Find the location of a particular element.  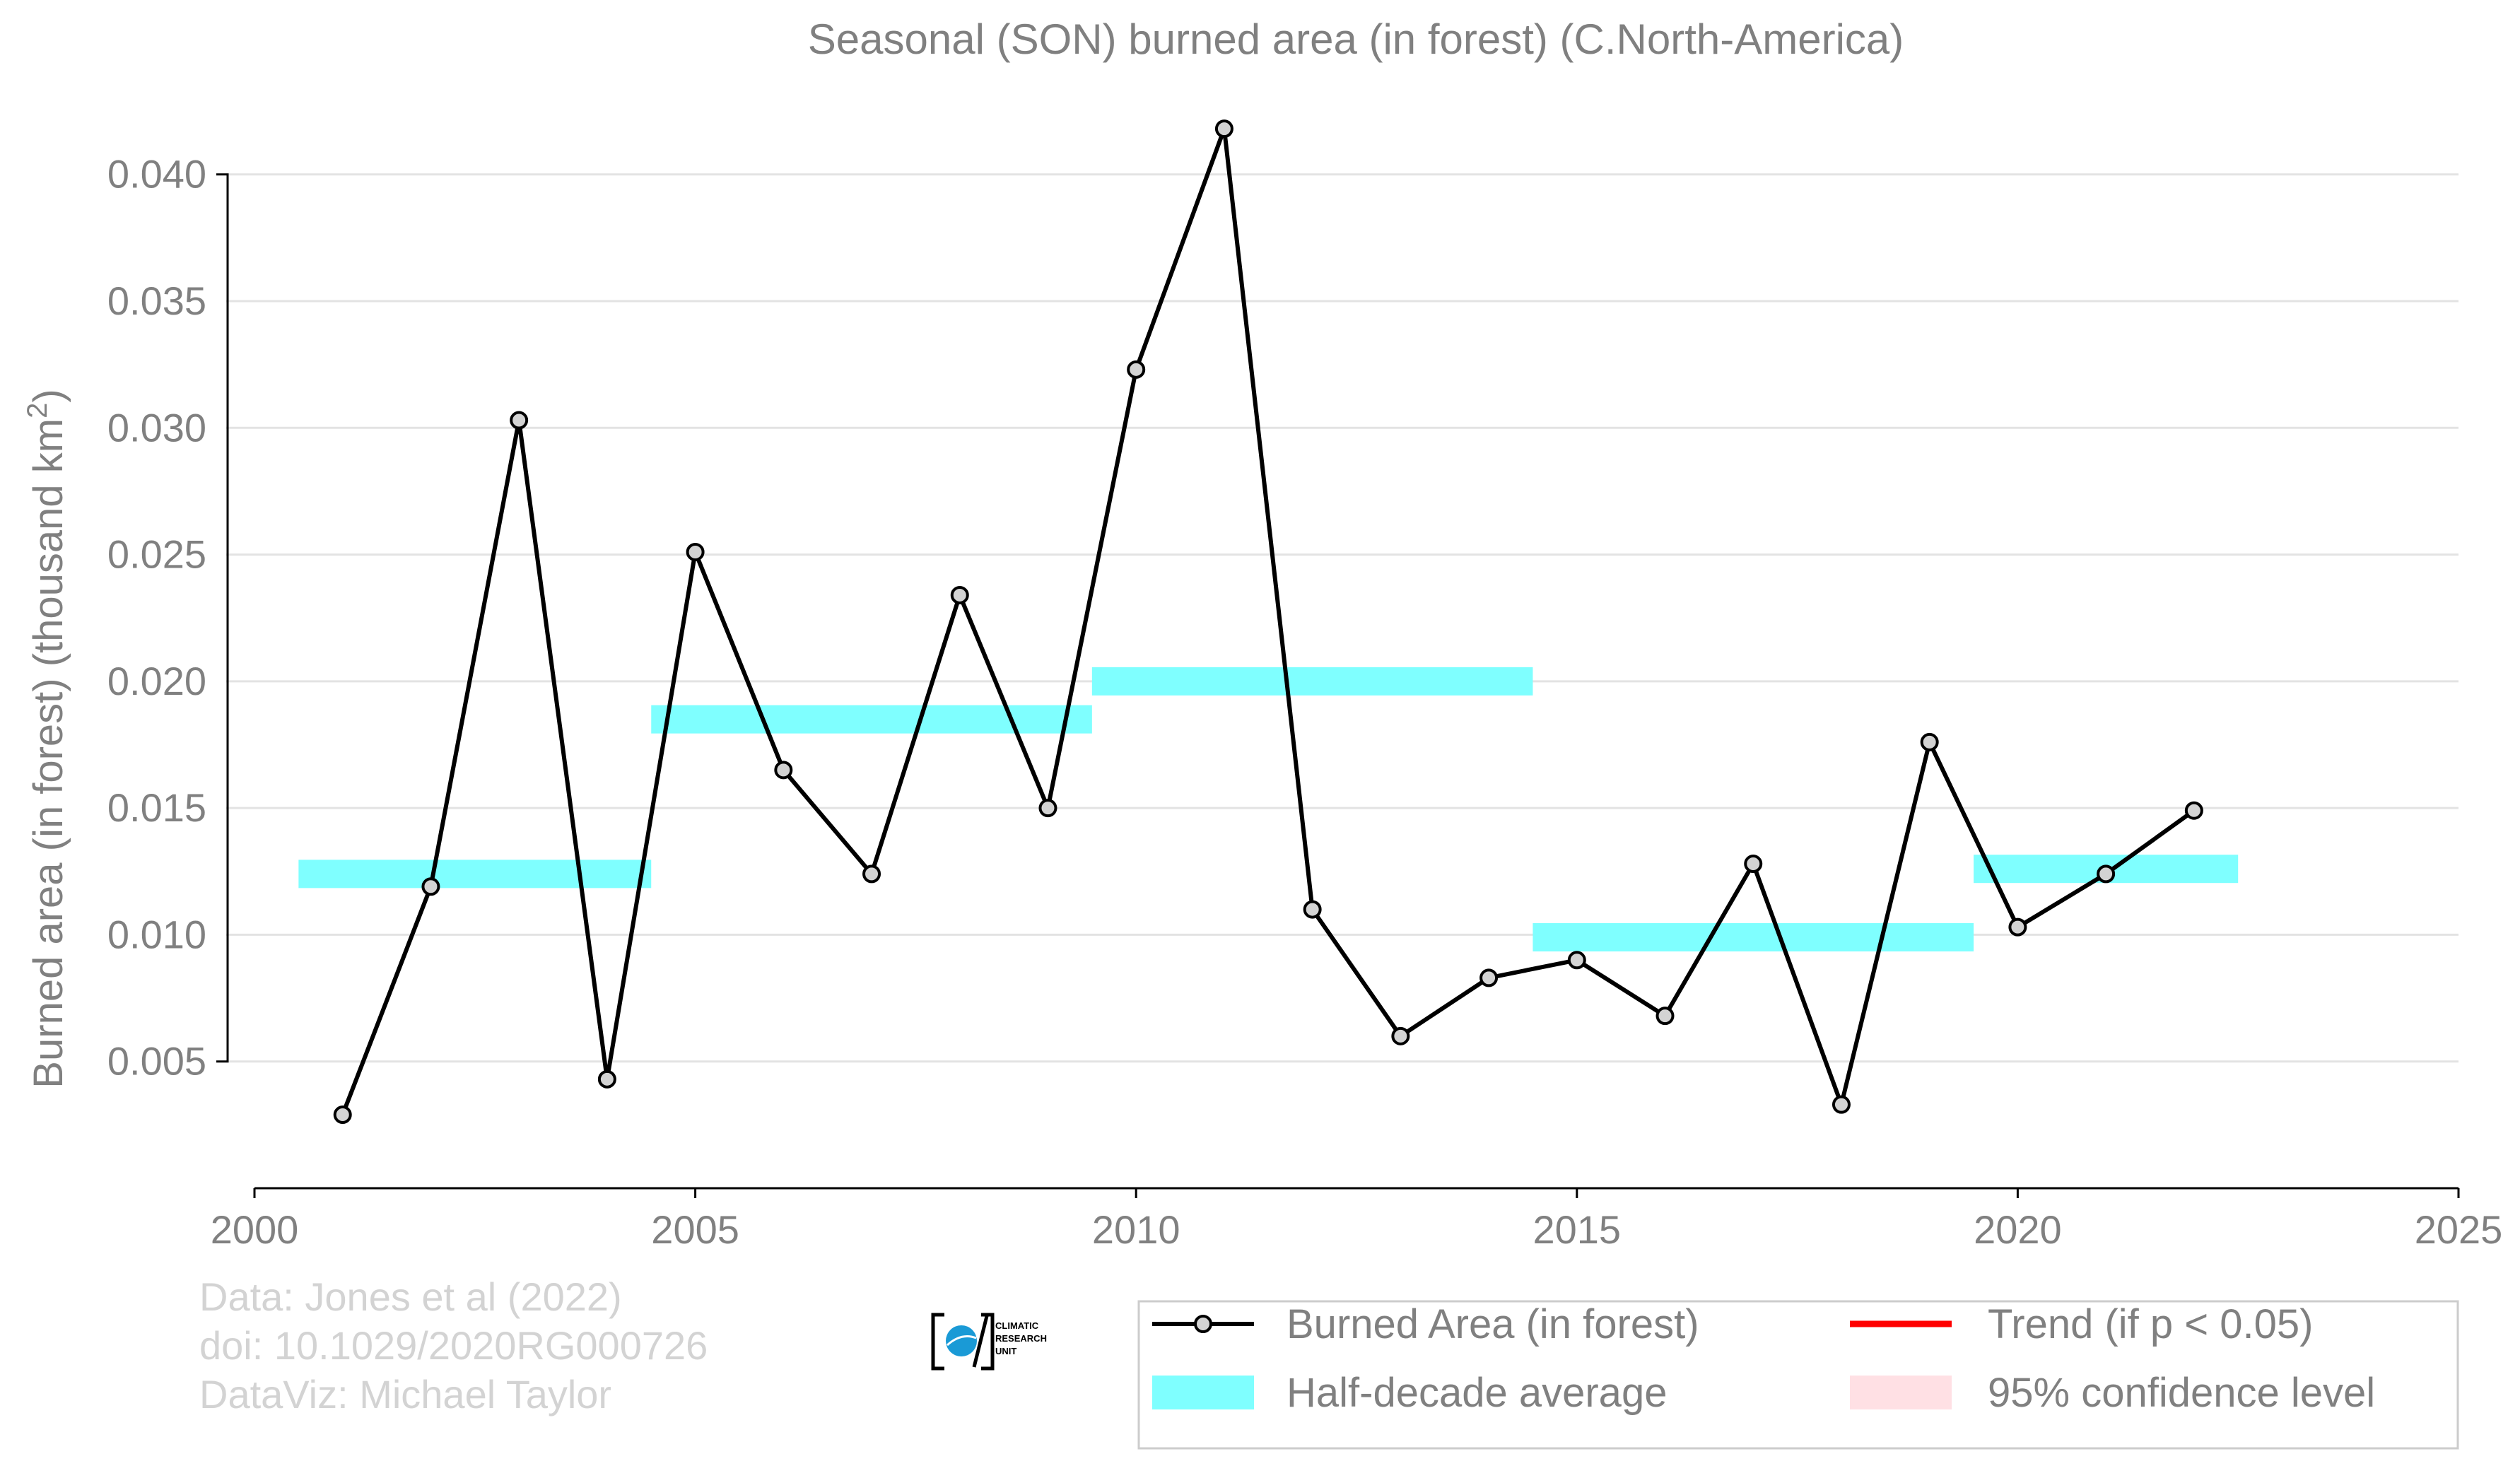

cru-logo-line2: RESEARCH is located at coordinates (1021, 1338).